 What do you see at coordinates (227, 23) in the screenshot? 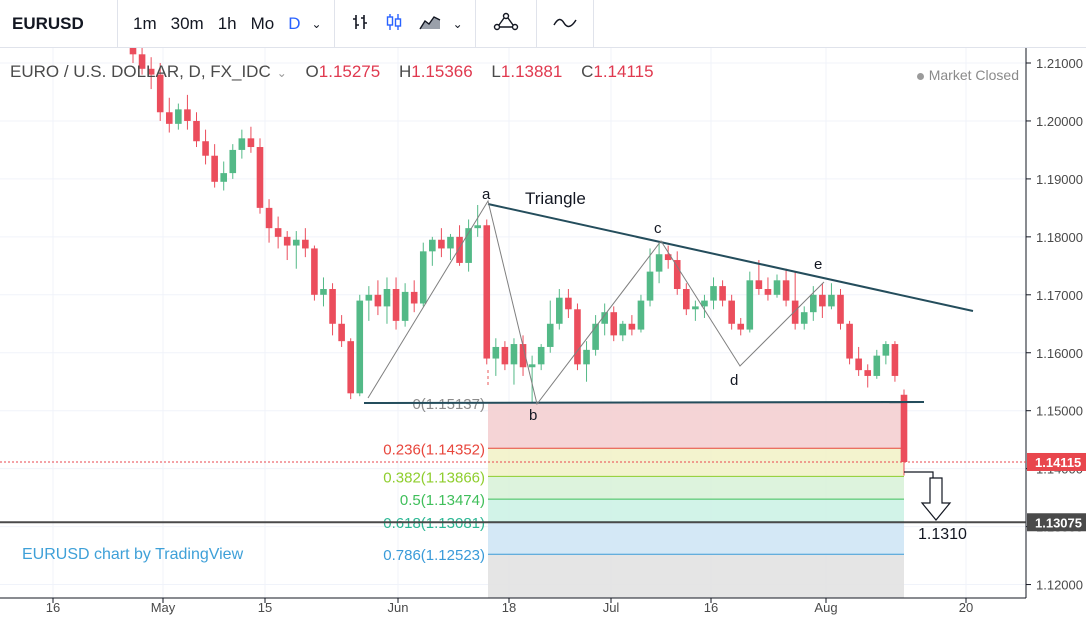
I see `interval-1h-button: 1h` at bounding box center [227, 23].